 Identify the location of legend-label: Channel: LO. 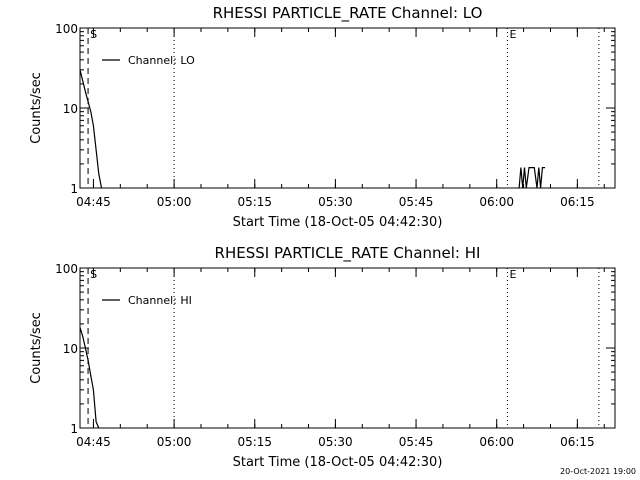
(161, 60).